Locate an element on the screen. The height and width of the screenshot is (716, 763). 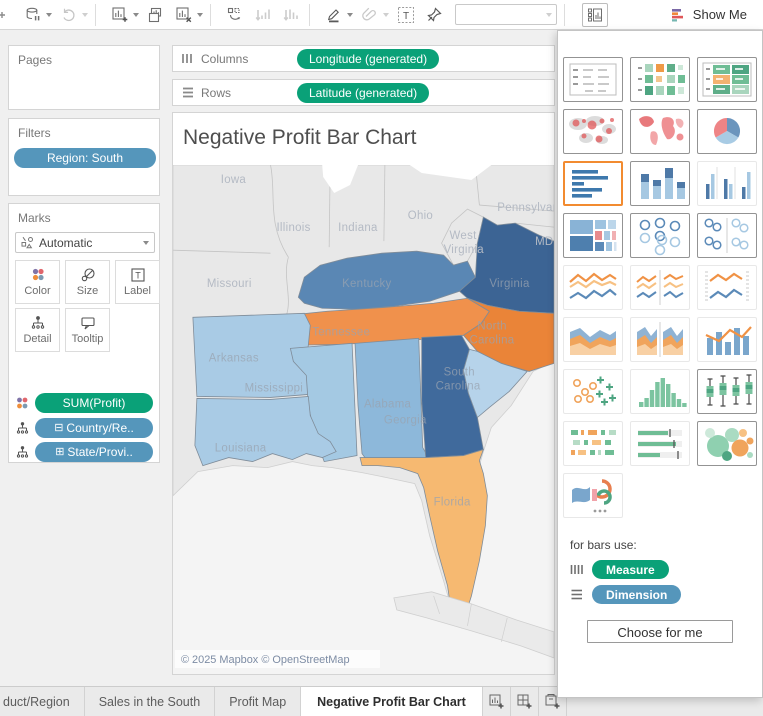
thumbnail-filled-map is located at coordinates (660, 131).